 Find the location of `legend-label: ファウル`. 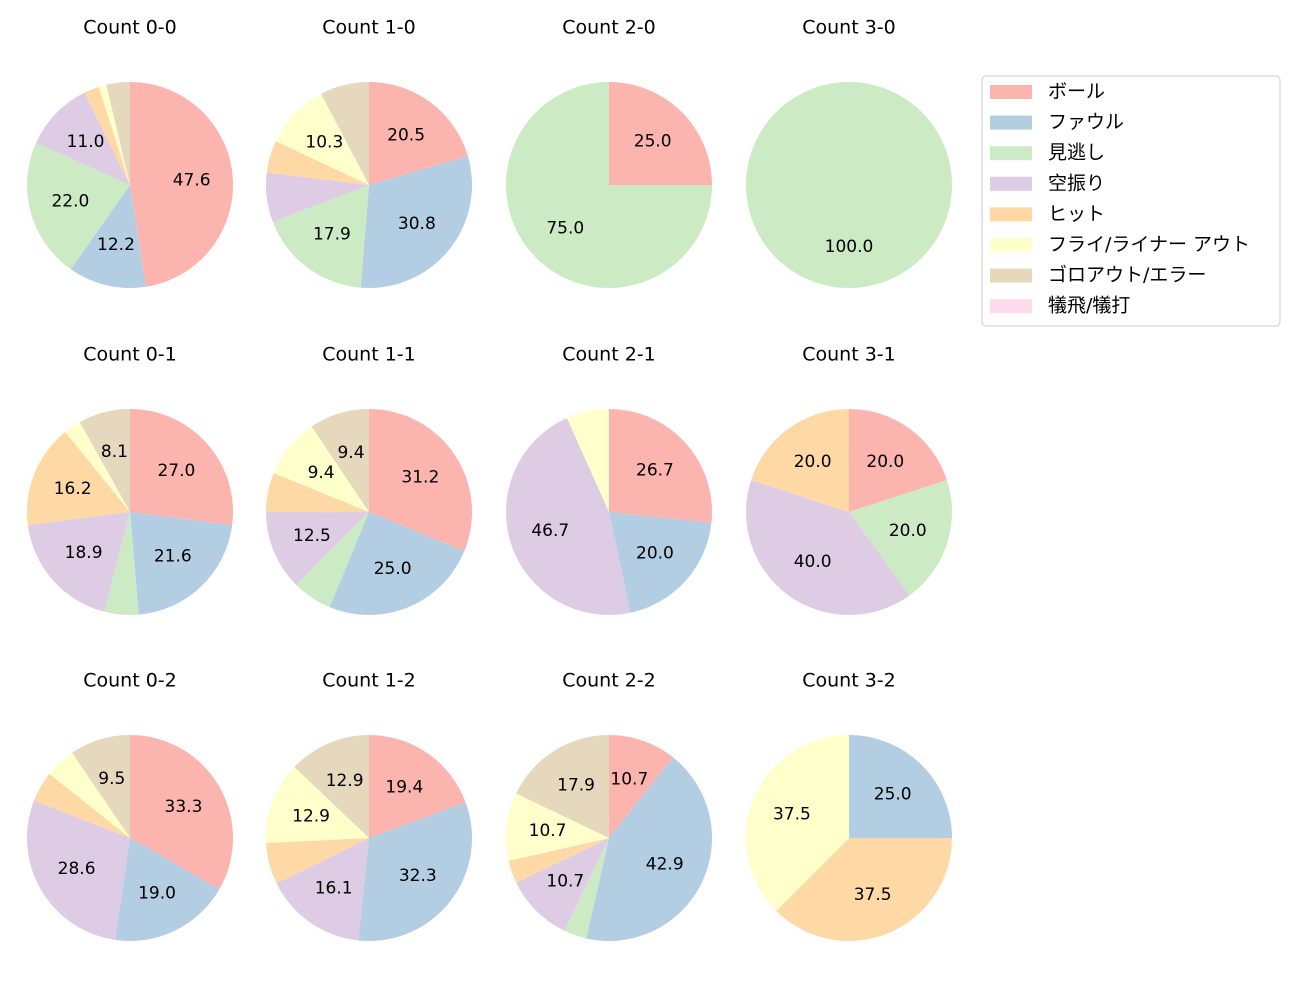

legend-label: ファウル is located at coordinates (1086, 122).